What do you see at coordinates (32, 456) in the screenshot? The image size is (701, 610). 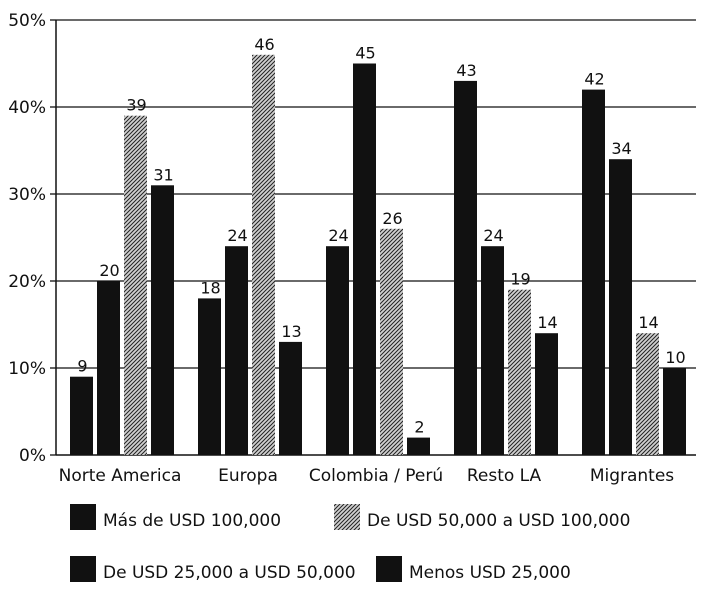 I see `y-tick-label: 0%` at bounding box center [32, 456].